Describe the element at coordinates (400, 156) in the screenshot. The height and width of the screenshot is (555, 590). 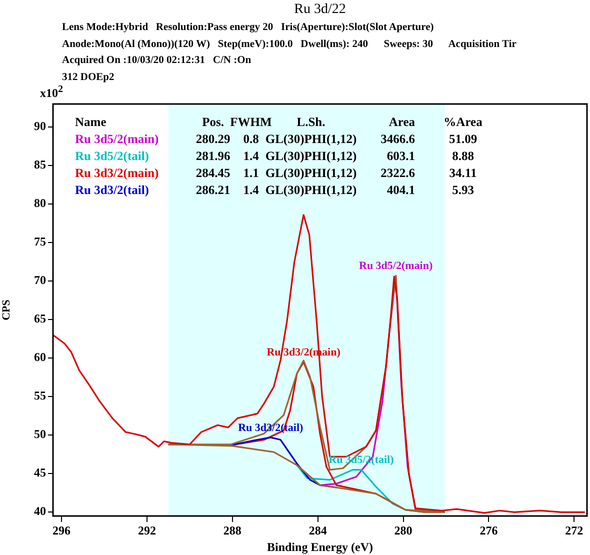
I see `annotation: 603.1` at that location.